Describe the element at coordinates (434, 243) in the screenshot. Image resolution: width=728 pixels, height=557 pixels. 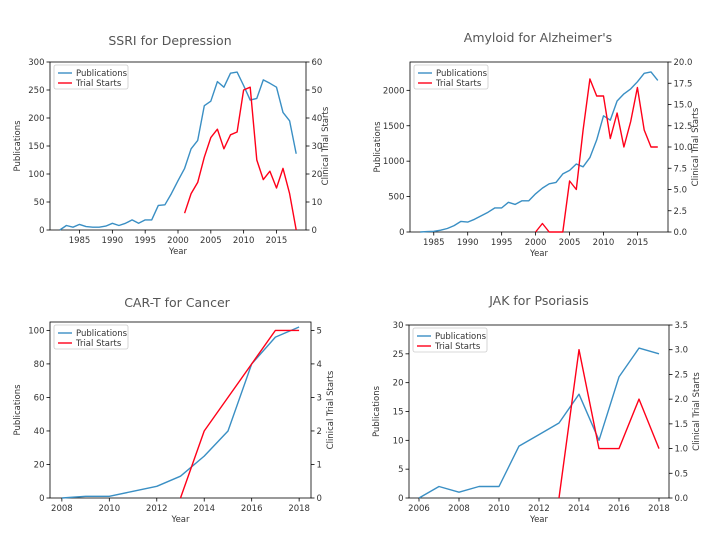
I see `x-tick-label: 1985` at that location.